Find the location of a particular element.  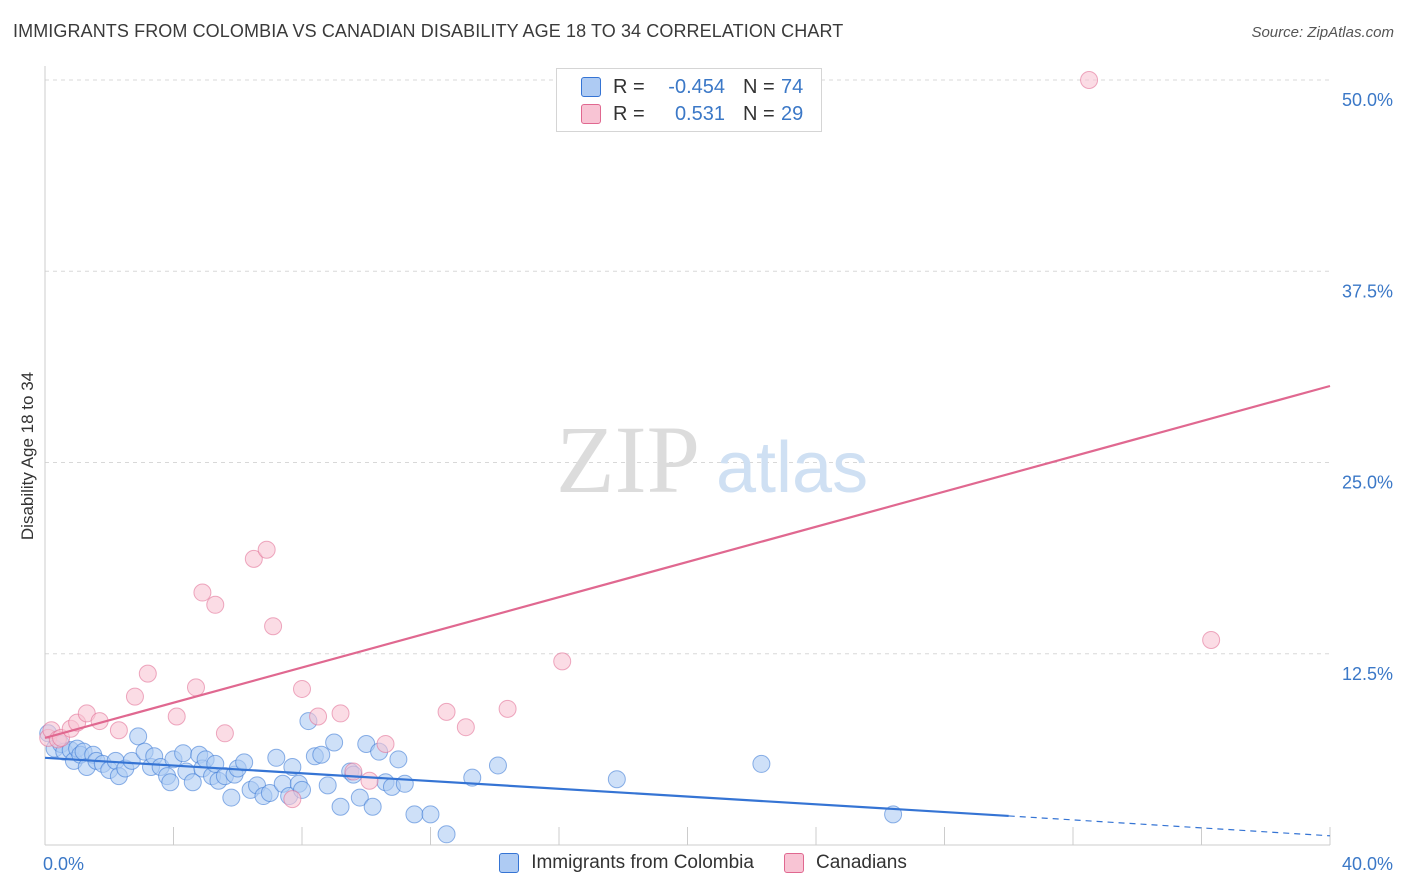

y-tick-label: 50.0% is located at coordinates (1367, 100).